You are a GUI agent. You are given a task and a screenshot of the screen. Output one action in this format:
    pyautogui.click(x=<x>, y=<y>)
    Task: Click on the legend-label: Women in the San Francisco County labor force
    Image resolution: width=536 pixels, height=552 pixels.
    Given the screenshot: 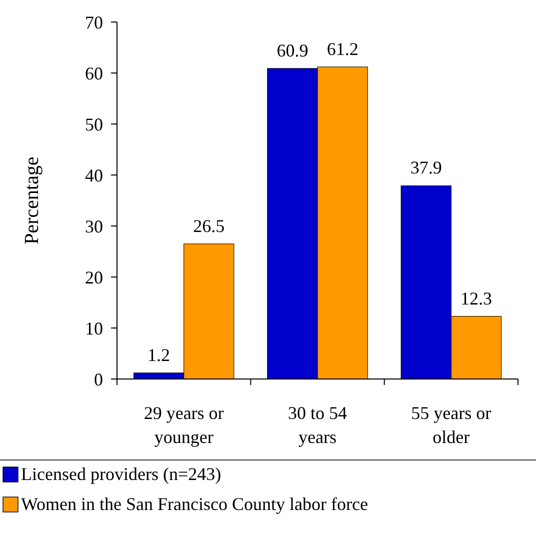 What is the action you would take?
    pyautogui.click(x=194, y=504)
    